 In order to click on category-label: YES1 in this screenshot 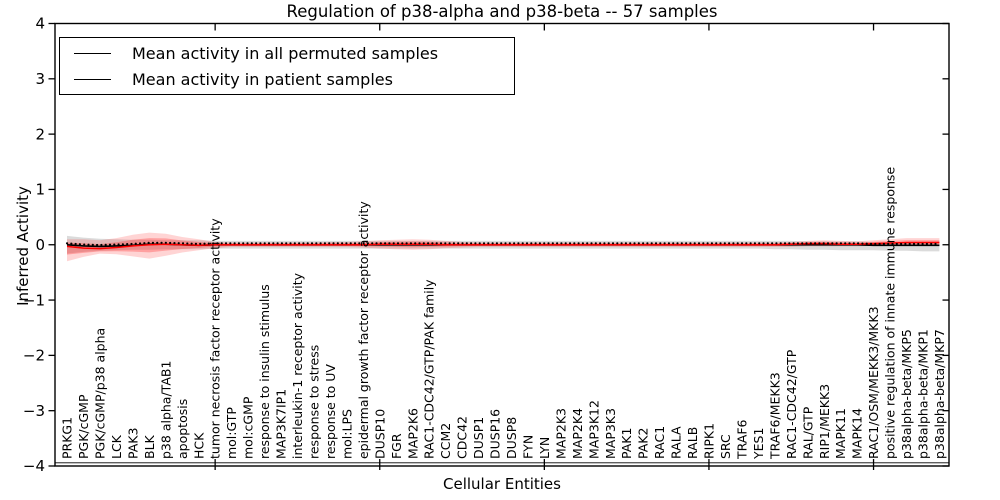, I will do `click(758, 444)`.